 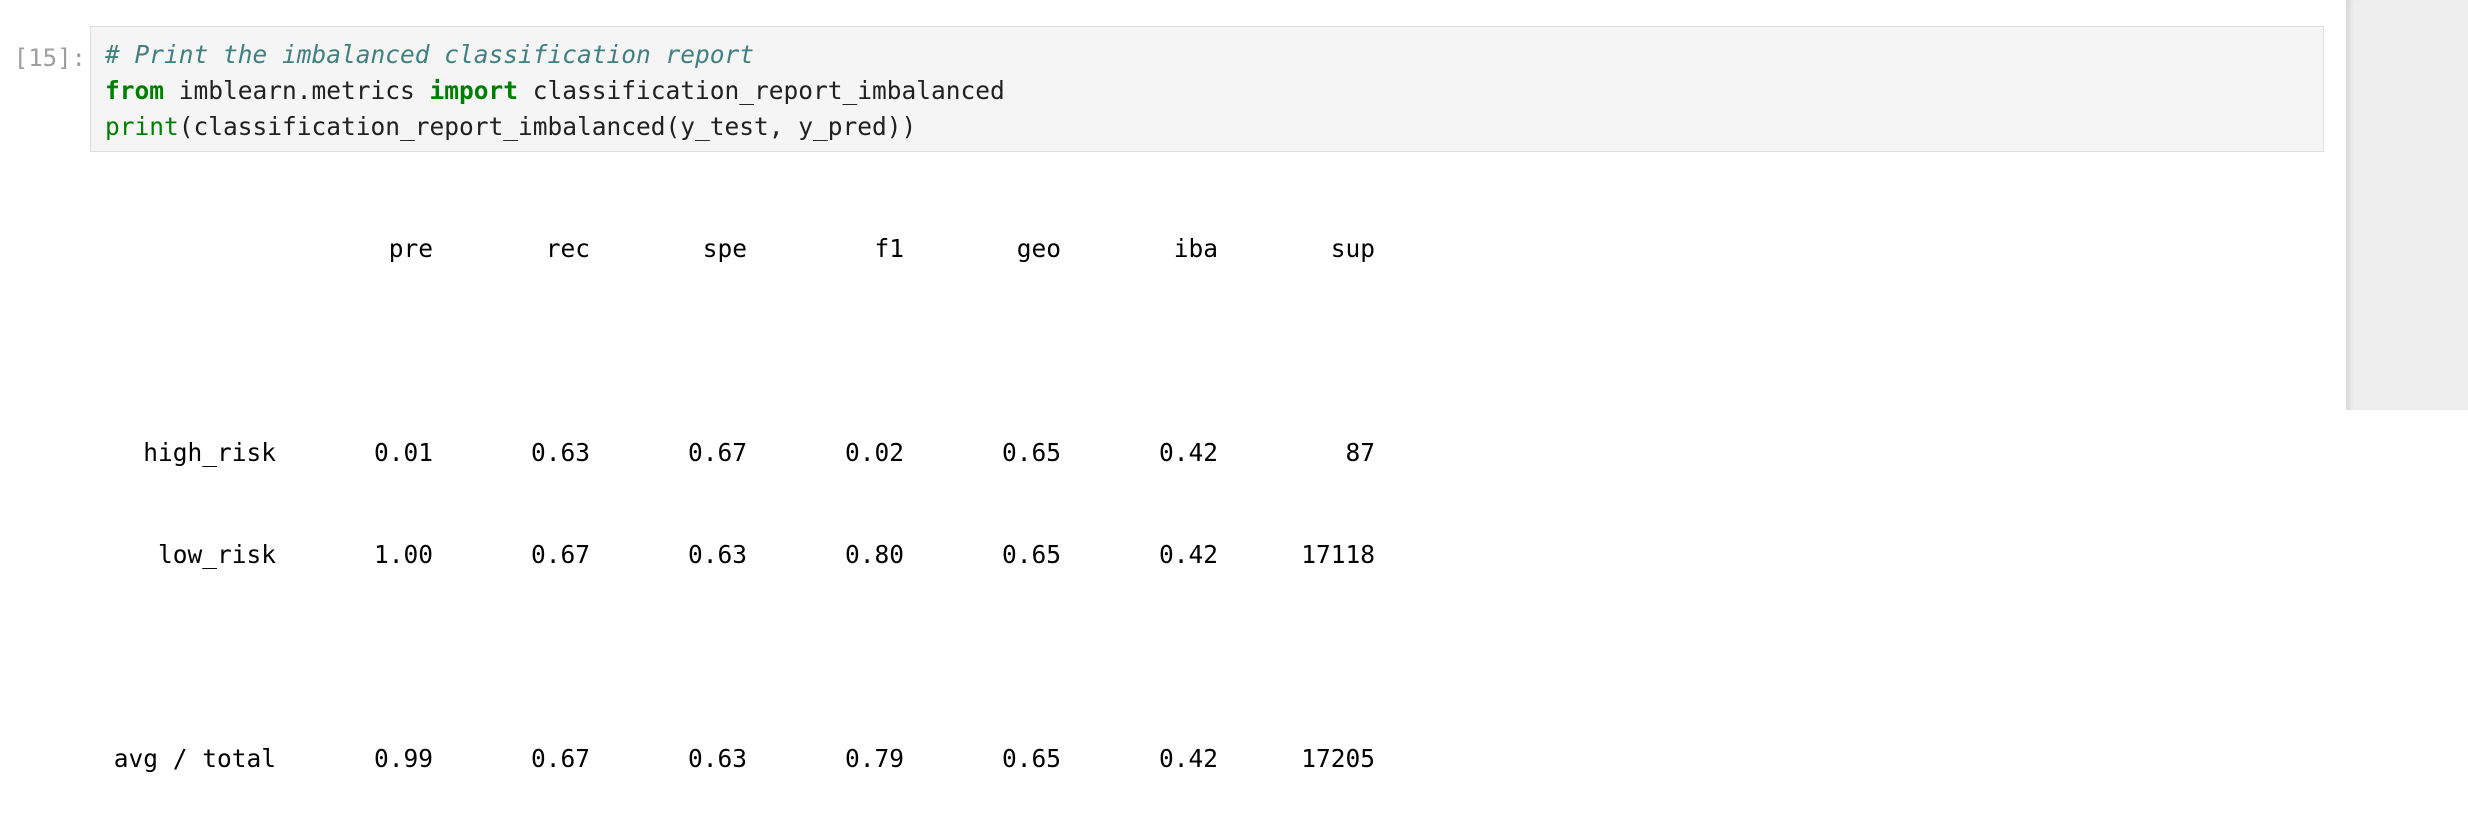 What do you see at coordinates (724, 248) in the screenshot?
I see `header-spe: spe` at bounding box center [724, 248].